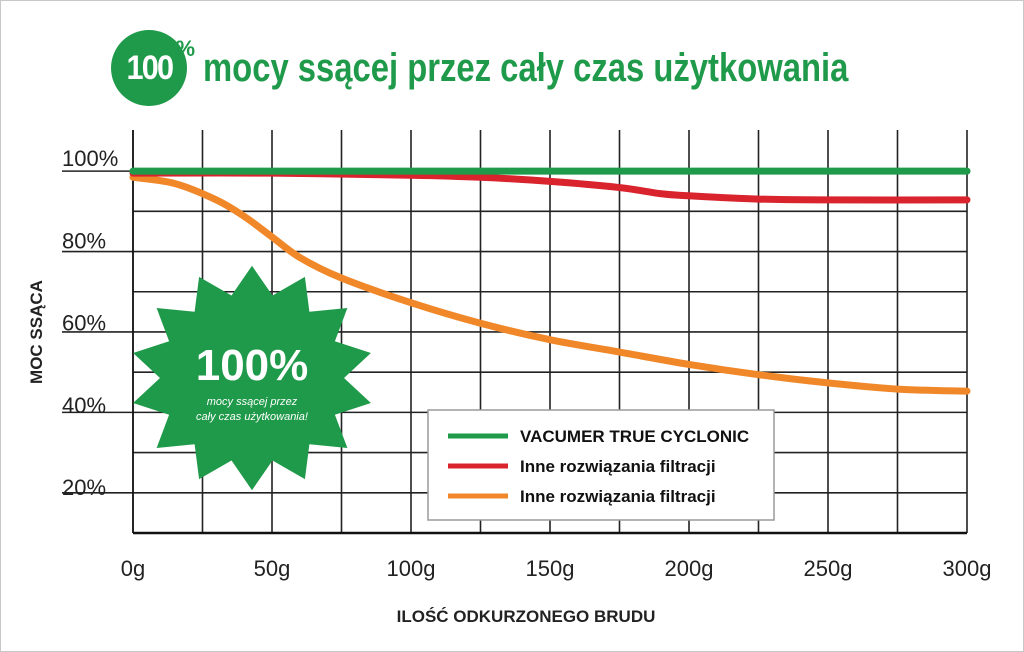  Describe the element at coordinates (526, 616) in the screenshot. I see `x-axis-label: ILOŚĆ ODKURZONEGO BRUDU` at that location.